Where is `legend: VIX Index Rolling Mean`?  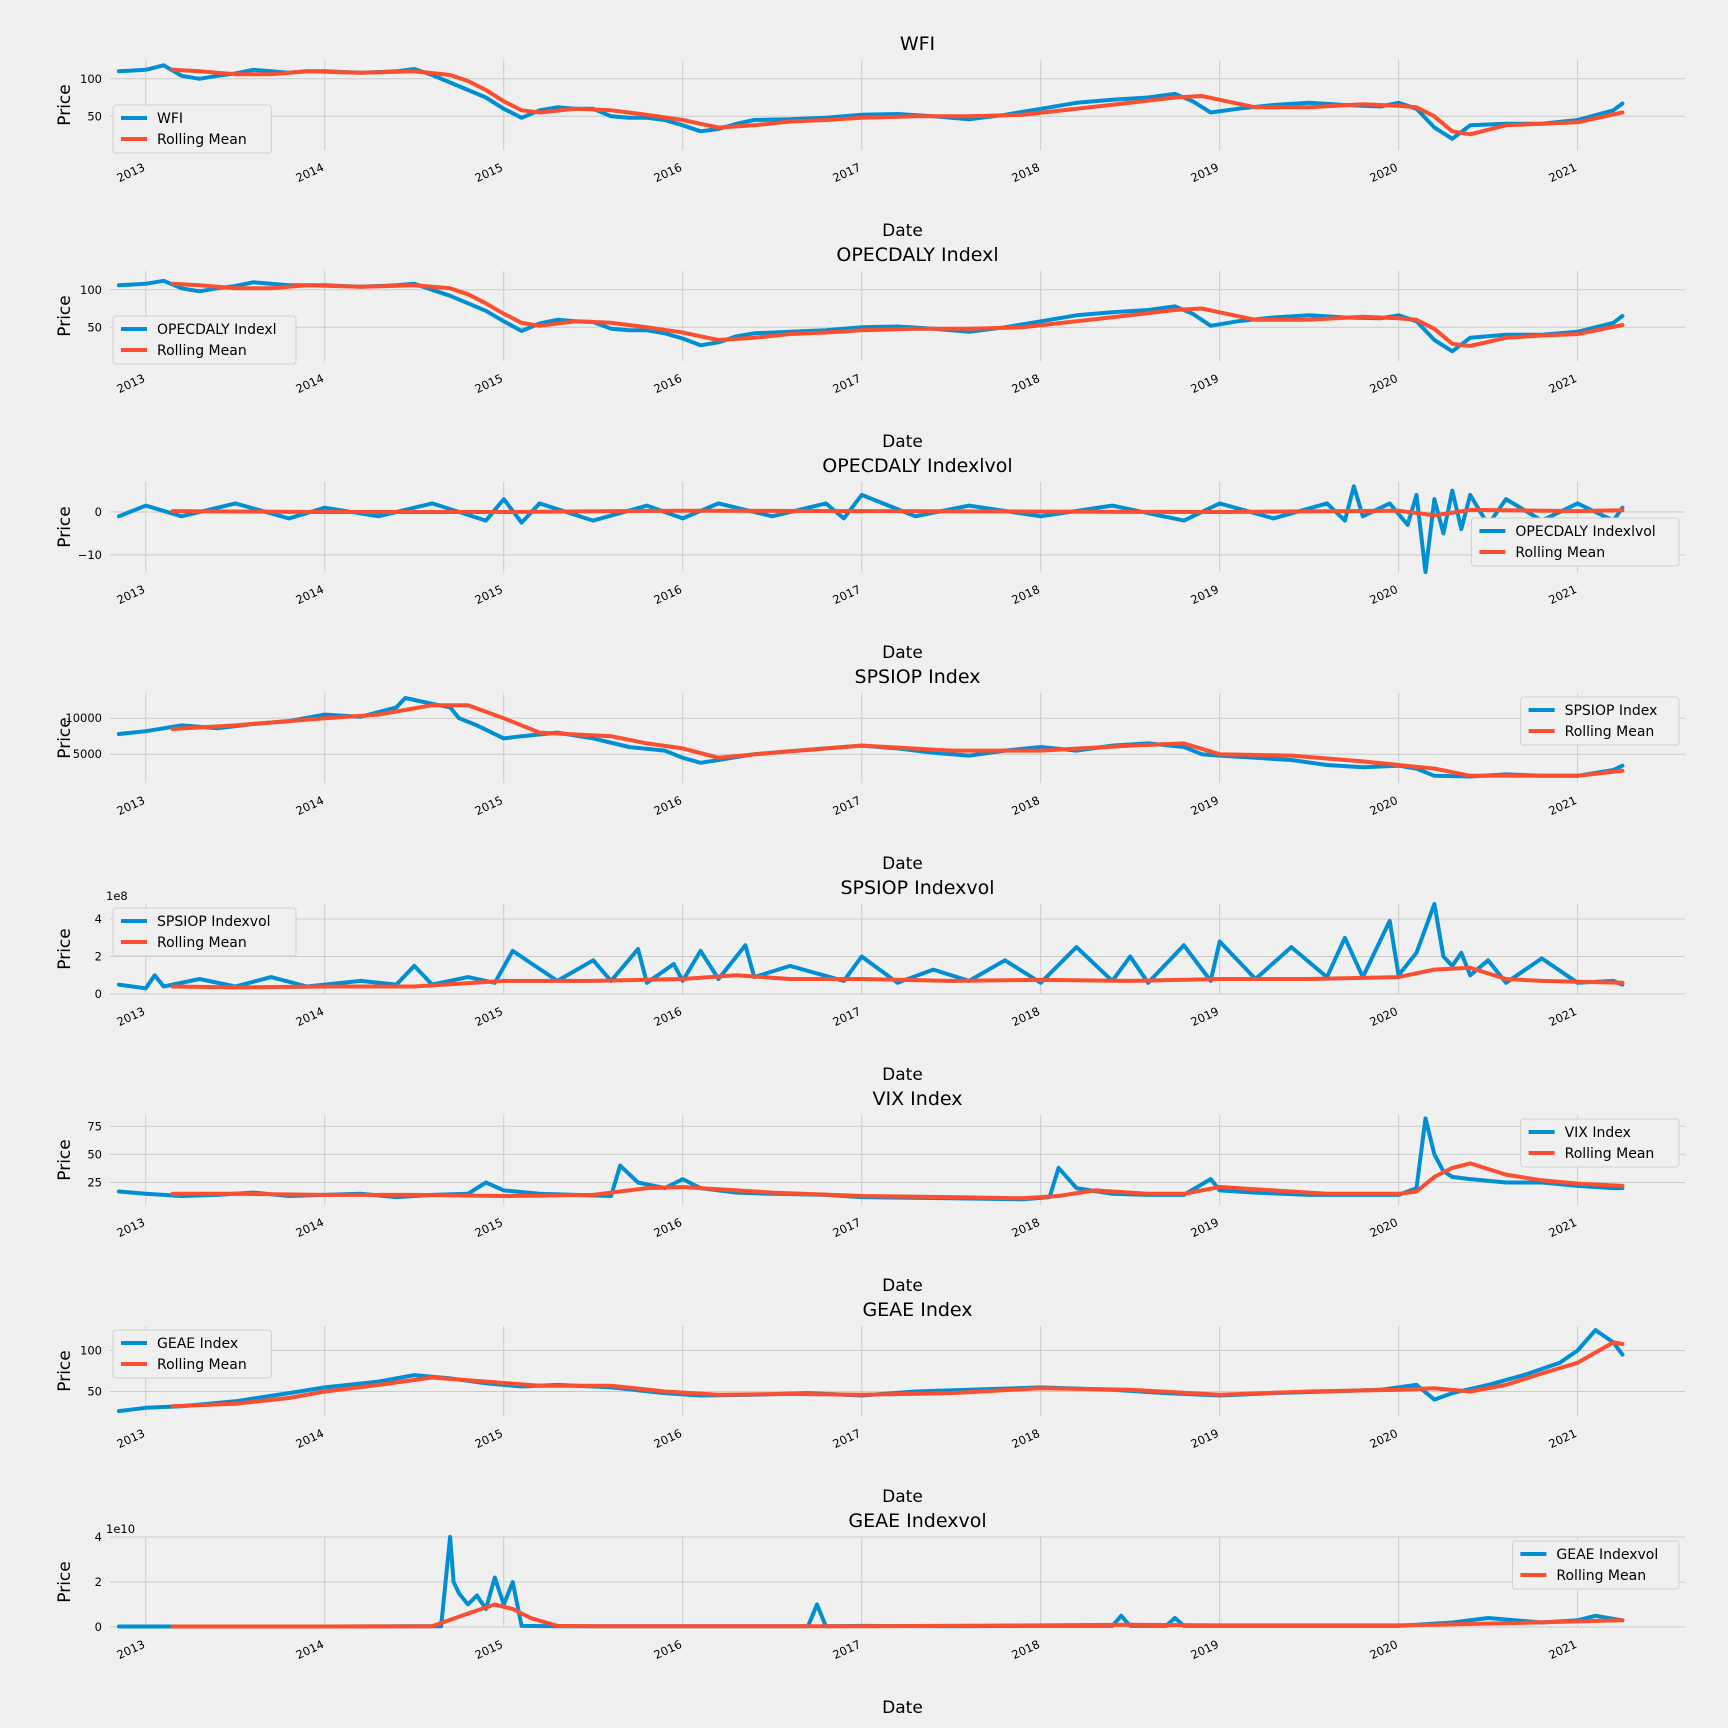
legend: VIX Index Rolling Mean is located at coordinates (1600, 1143).